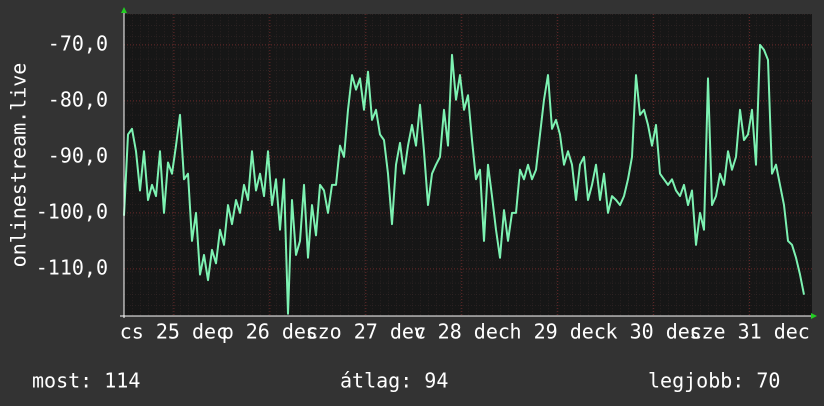 Image resolution: width=824 pixels, height=406 pixels. What do you see at coordinates (72, 211) in the screenshot?
I see `y-tick-label: -100,0` at bounding box center [72, 211].